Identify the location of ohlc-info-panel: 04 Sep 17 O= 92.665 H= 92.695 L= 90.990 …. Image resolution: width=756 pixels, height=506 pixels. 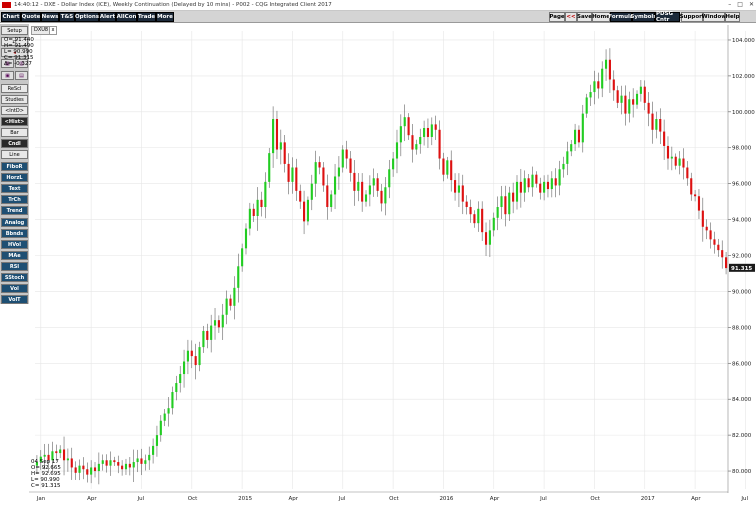
(46, 474).